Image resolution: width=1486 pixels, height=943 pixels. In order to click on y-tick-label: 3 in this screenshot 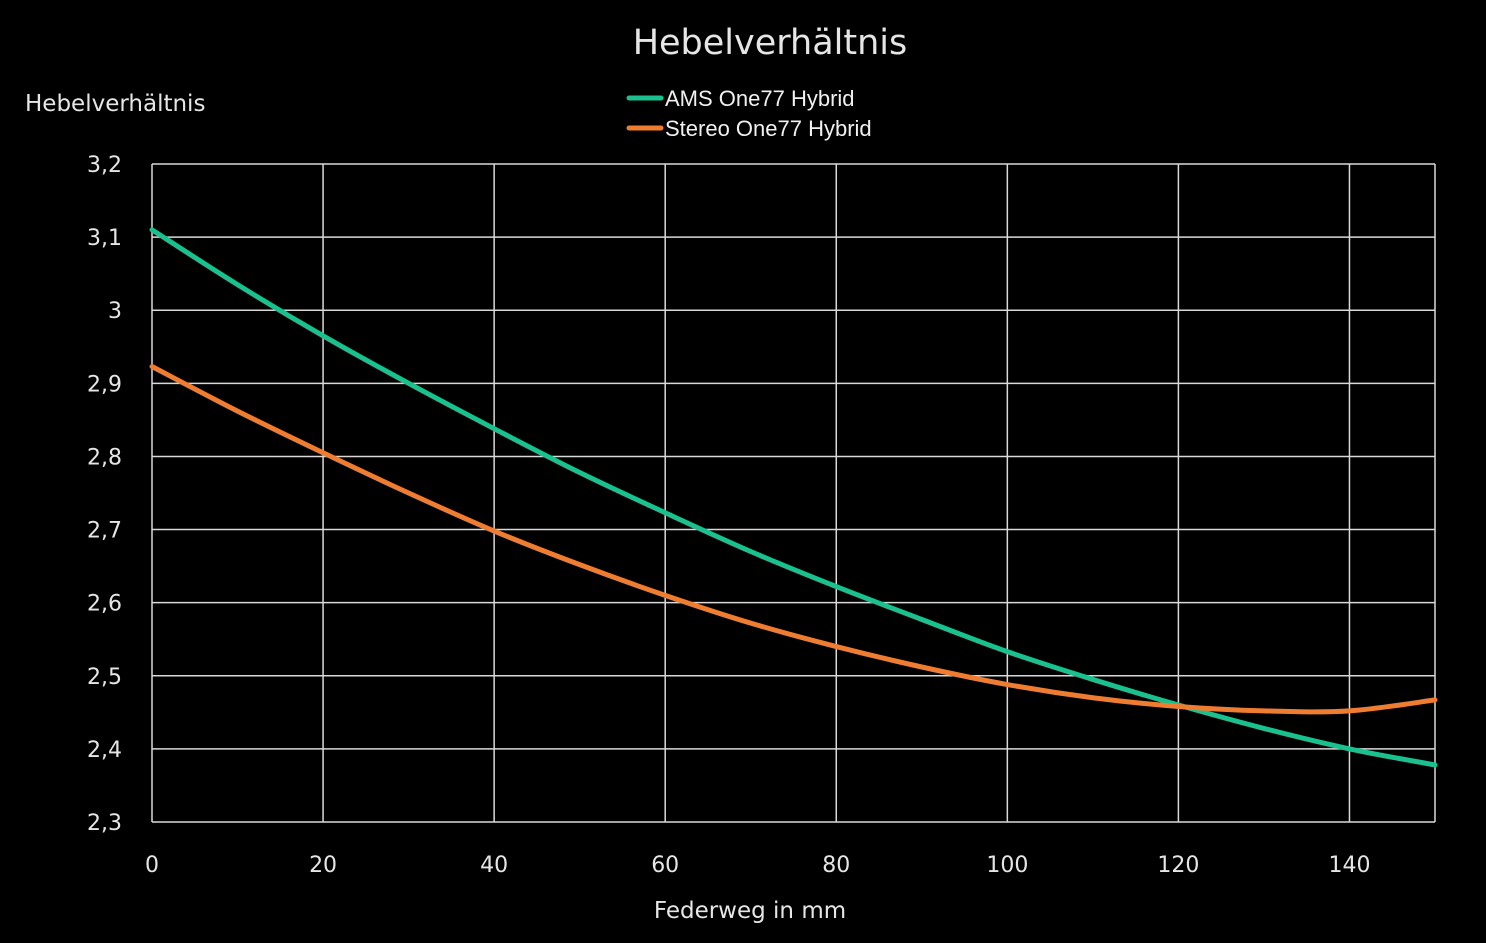, I will do `click(115, 311)`.